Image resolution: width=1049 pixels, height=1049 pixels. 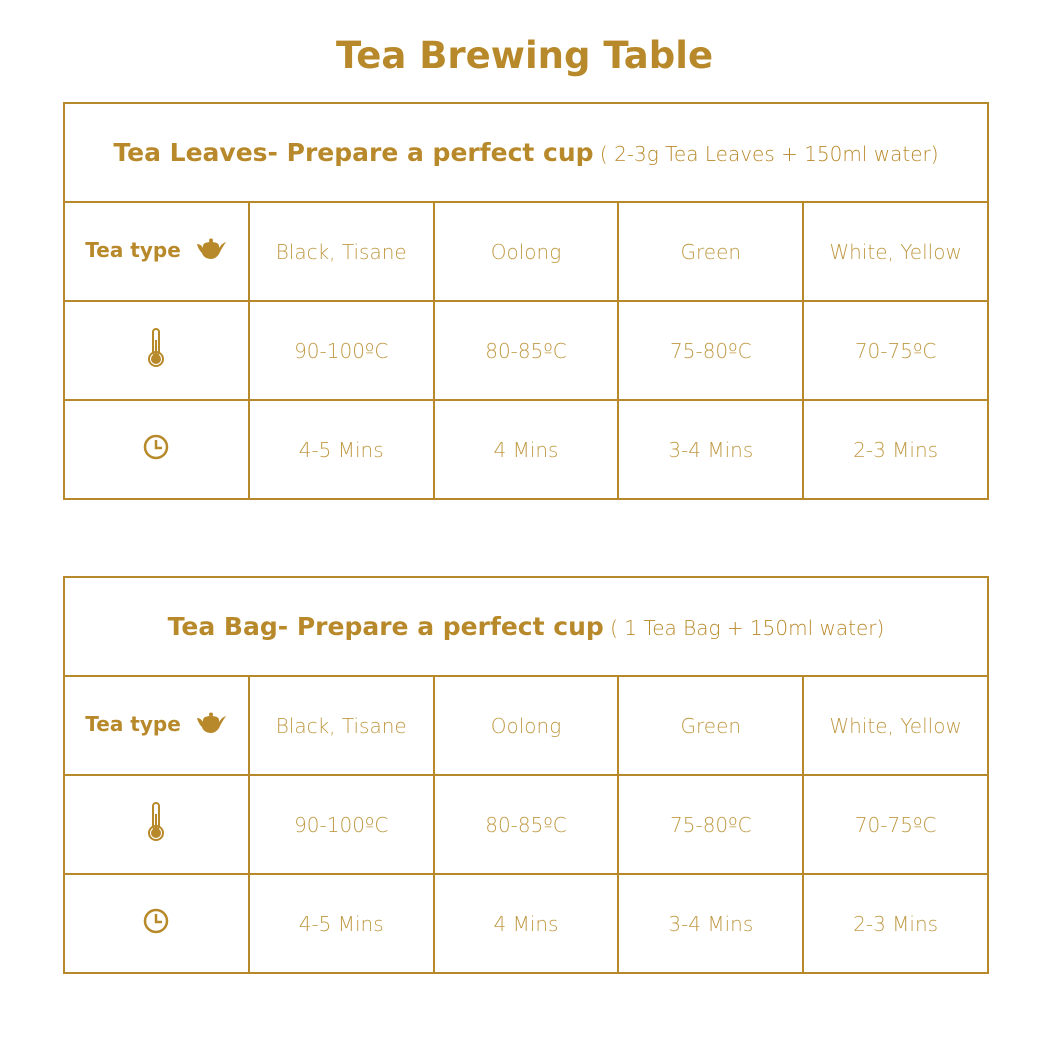 What do you see at coordinates (353, 152) in the screenshot?
I see `heading-bold: Tea Leaves- Prepare a perfect cup` at bounding box center [353, 152].